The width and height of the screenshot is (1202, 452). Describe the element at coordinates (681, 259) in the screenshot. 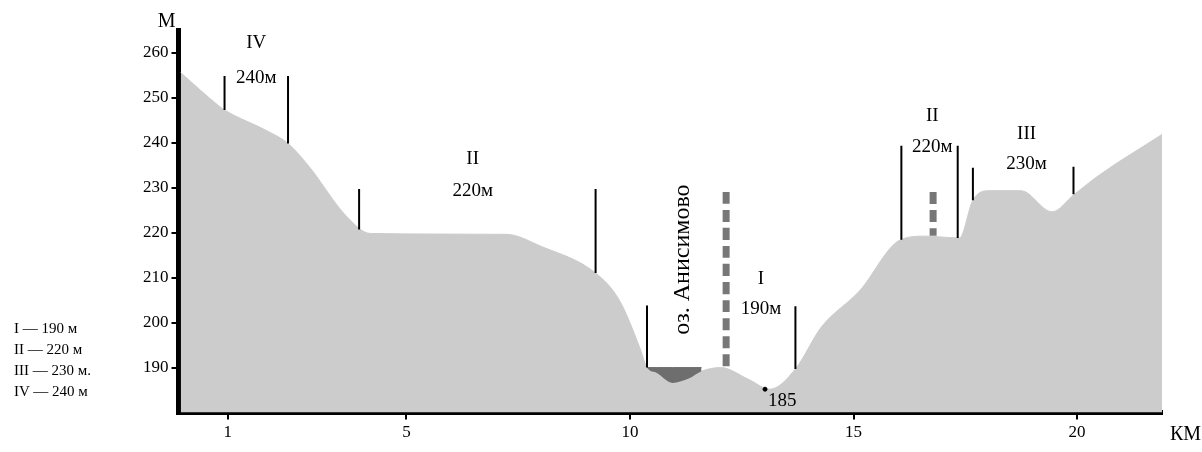

I see `annotation: оз. Анисимово` at that location.